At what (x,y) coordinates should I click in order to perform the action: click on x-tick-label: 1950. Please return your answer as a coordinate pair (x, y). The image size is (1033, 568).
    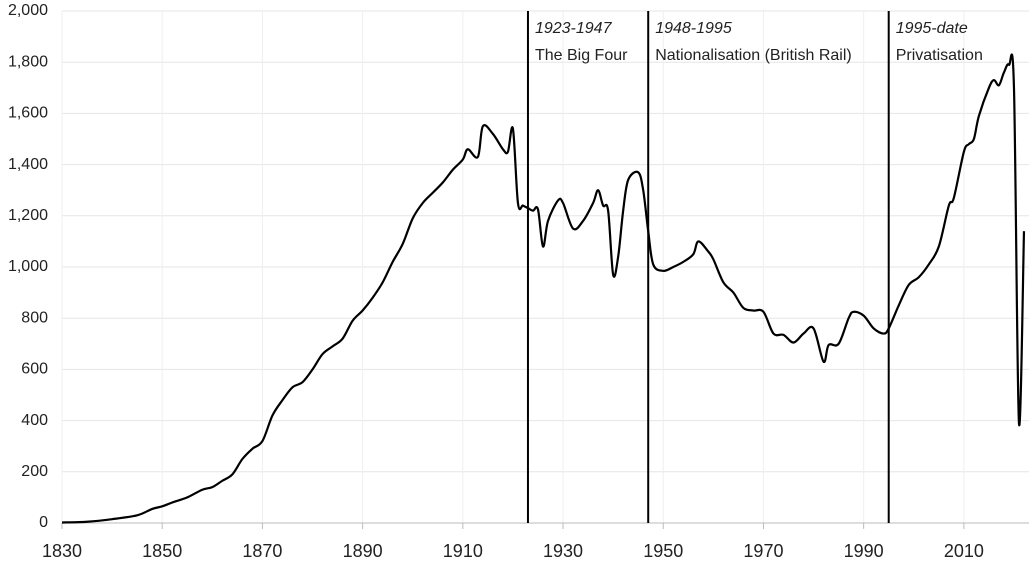
    Looking at the image, I should click on (663, 551).